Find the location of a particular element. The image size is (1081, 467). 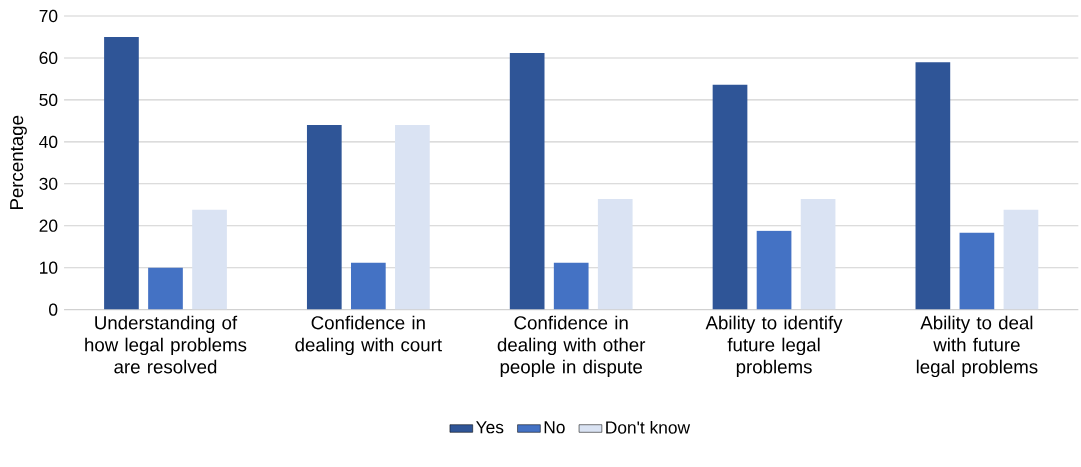

y-tick-label: 10 is located at coordinates (49, 267).